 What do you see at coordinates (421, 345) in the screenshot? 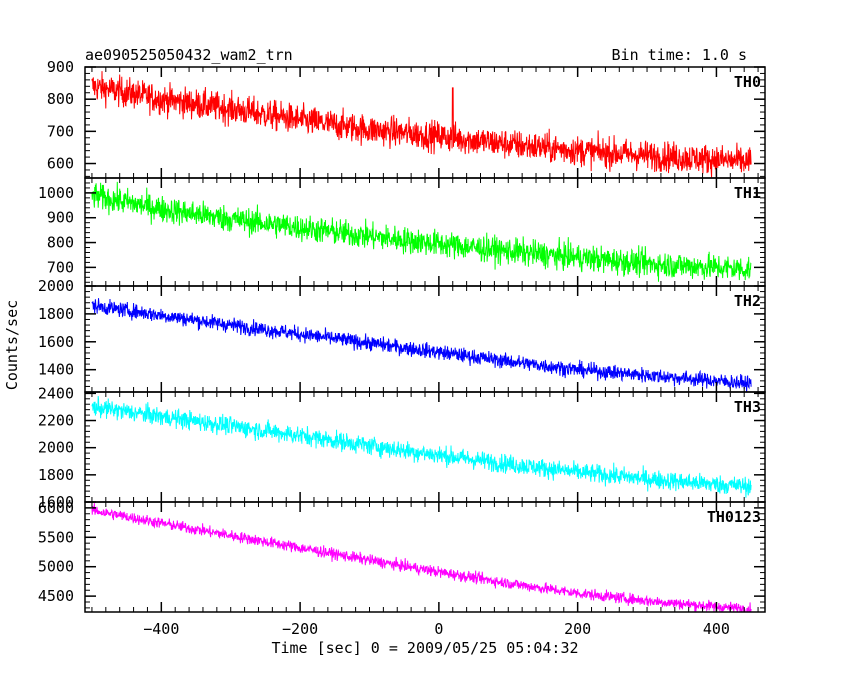
I see `series-th2` at bounding box center [421, 345].